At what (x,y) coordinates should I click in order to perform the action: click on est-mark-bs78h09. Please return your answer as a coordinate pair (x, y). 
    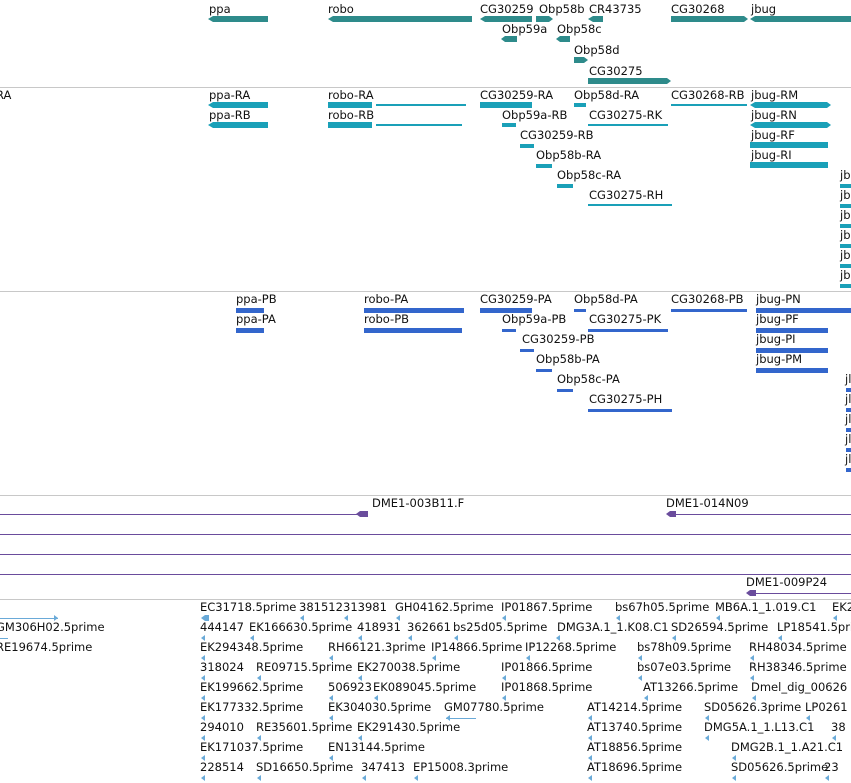
    Looking at the image, I should click on (640, 658).